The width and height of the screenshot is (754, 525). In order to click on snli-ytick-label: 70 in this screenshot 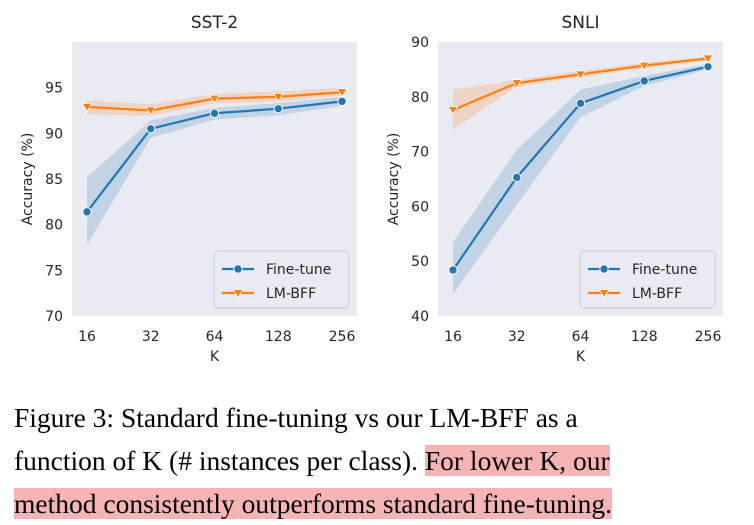, I will do `click(420, 153)`.